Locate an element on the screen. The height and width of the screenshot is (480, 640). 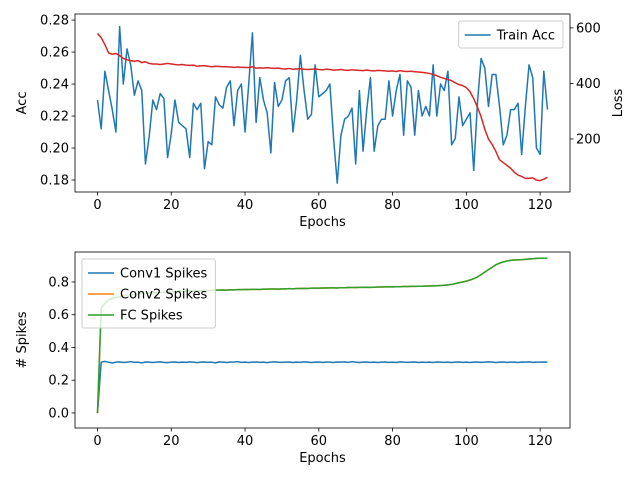
y2-tick-label: 200 is located at coordinates (588, 139).